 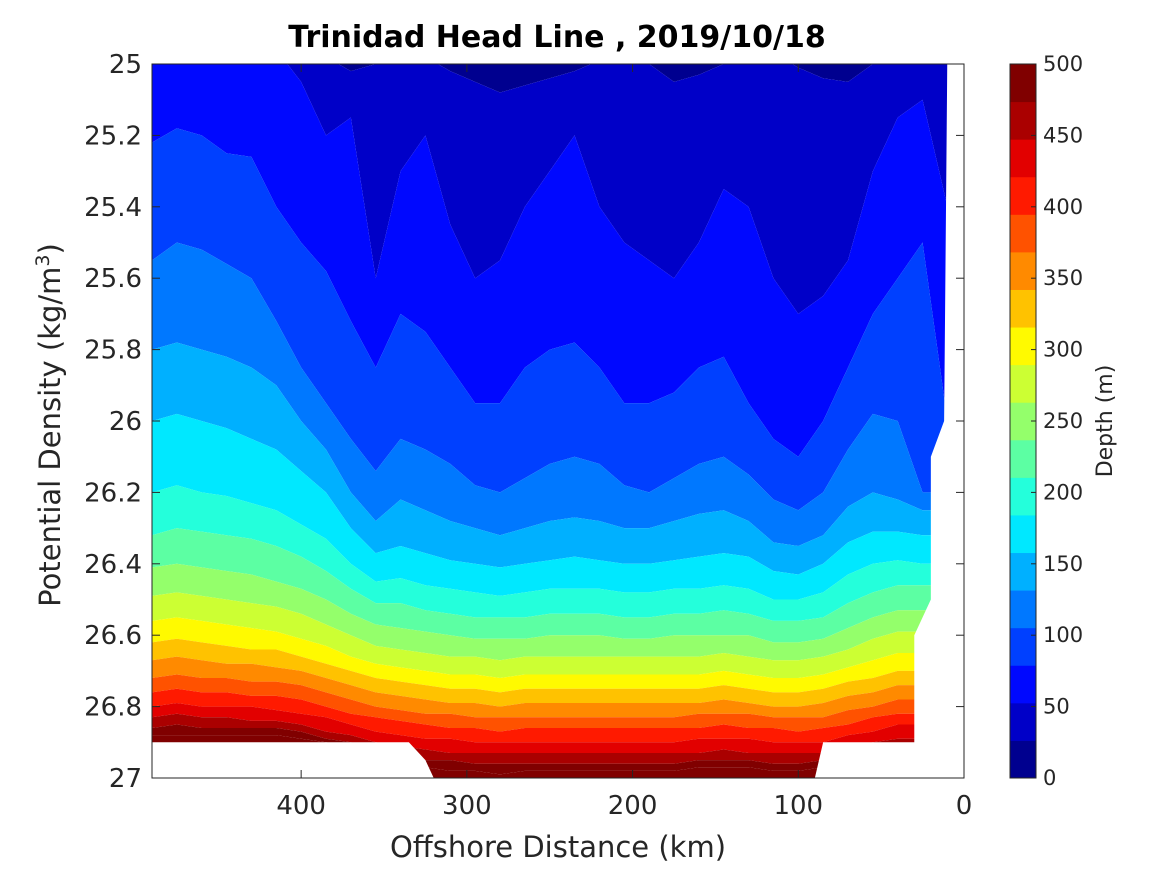 I want to click on y-tick-label: 25.4, so click(x=113, y=208).